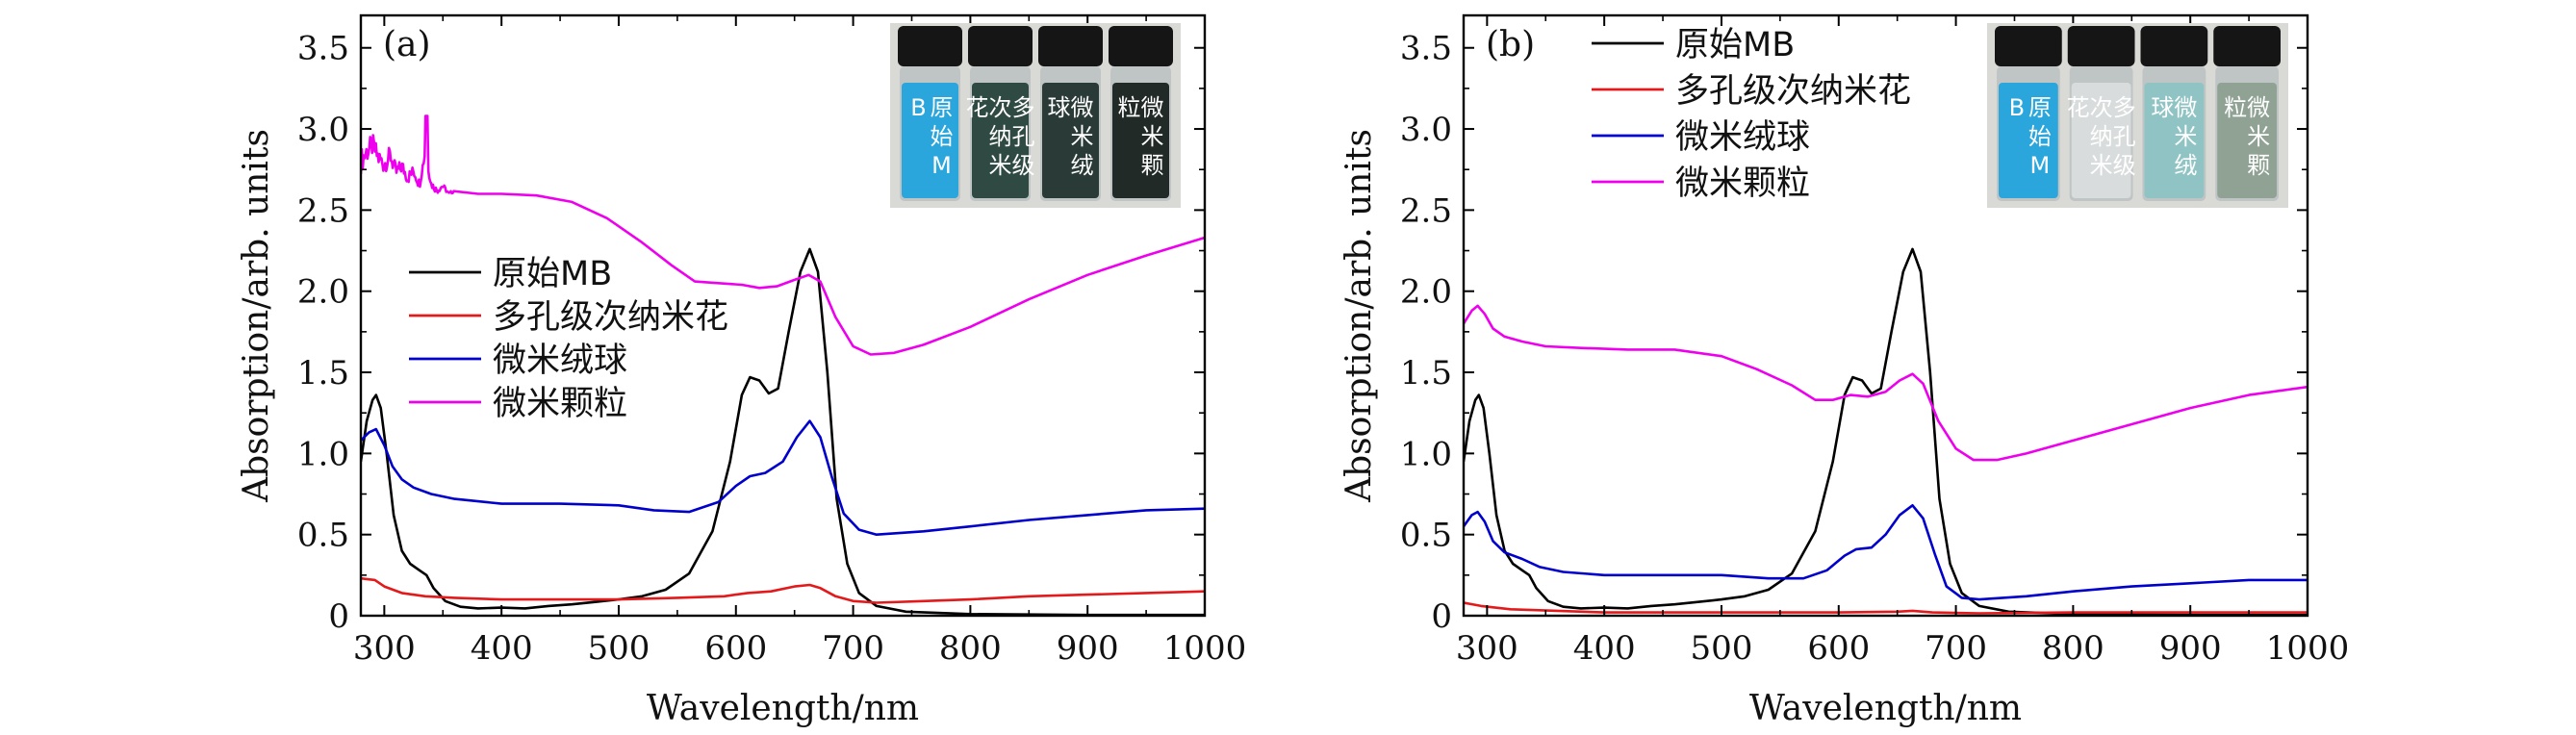 Image resolution: width=2576 pixels, height=735 pixels. Describe the element at coordinates (323, 454) in the screenshot. I see `y-tick-label: 1.0` at that location.